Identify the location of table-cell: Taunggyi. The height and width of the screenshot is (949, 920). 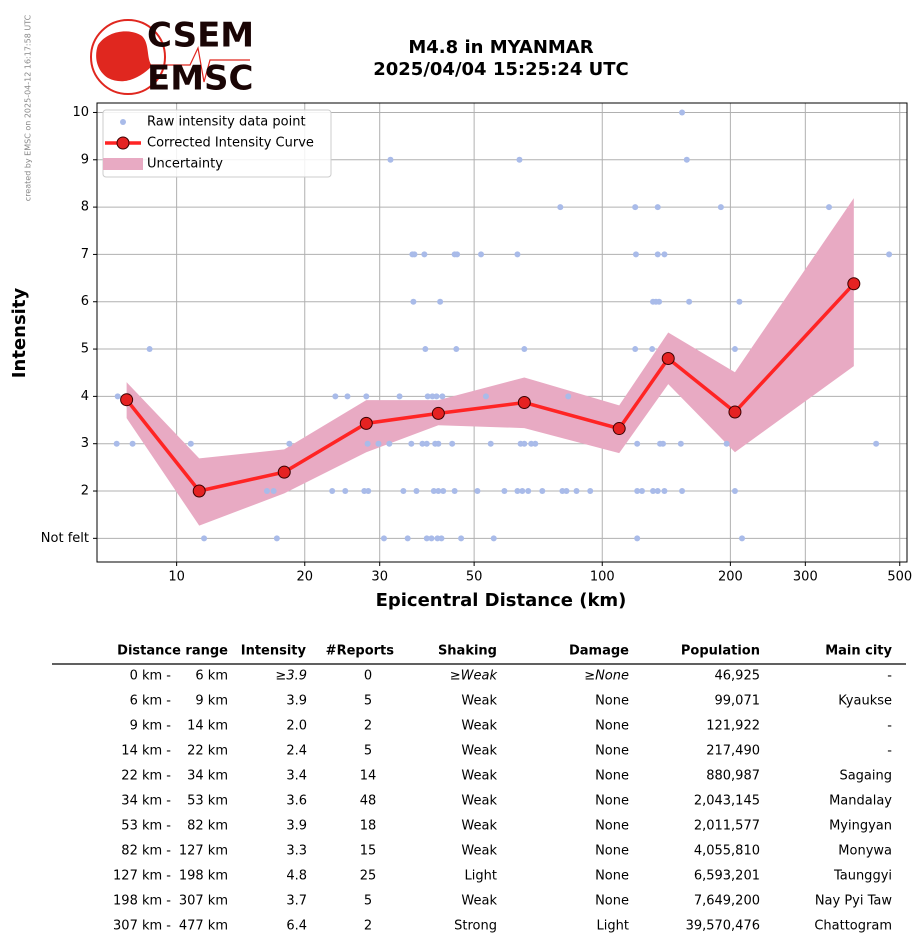
(862, 876).